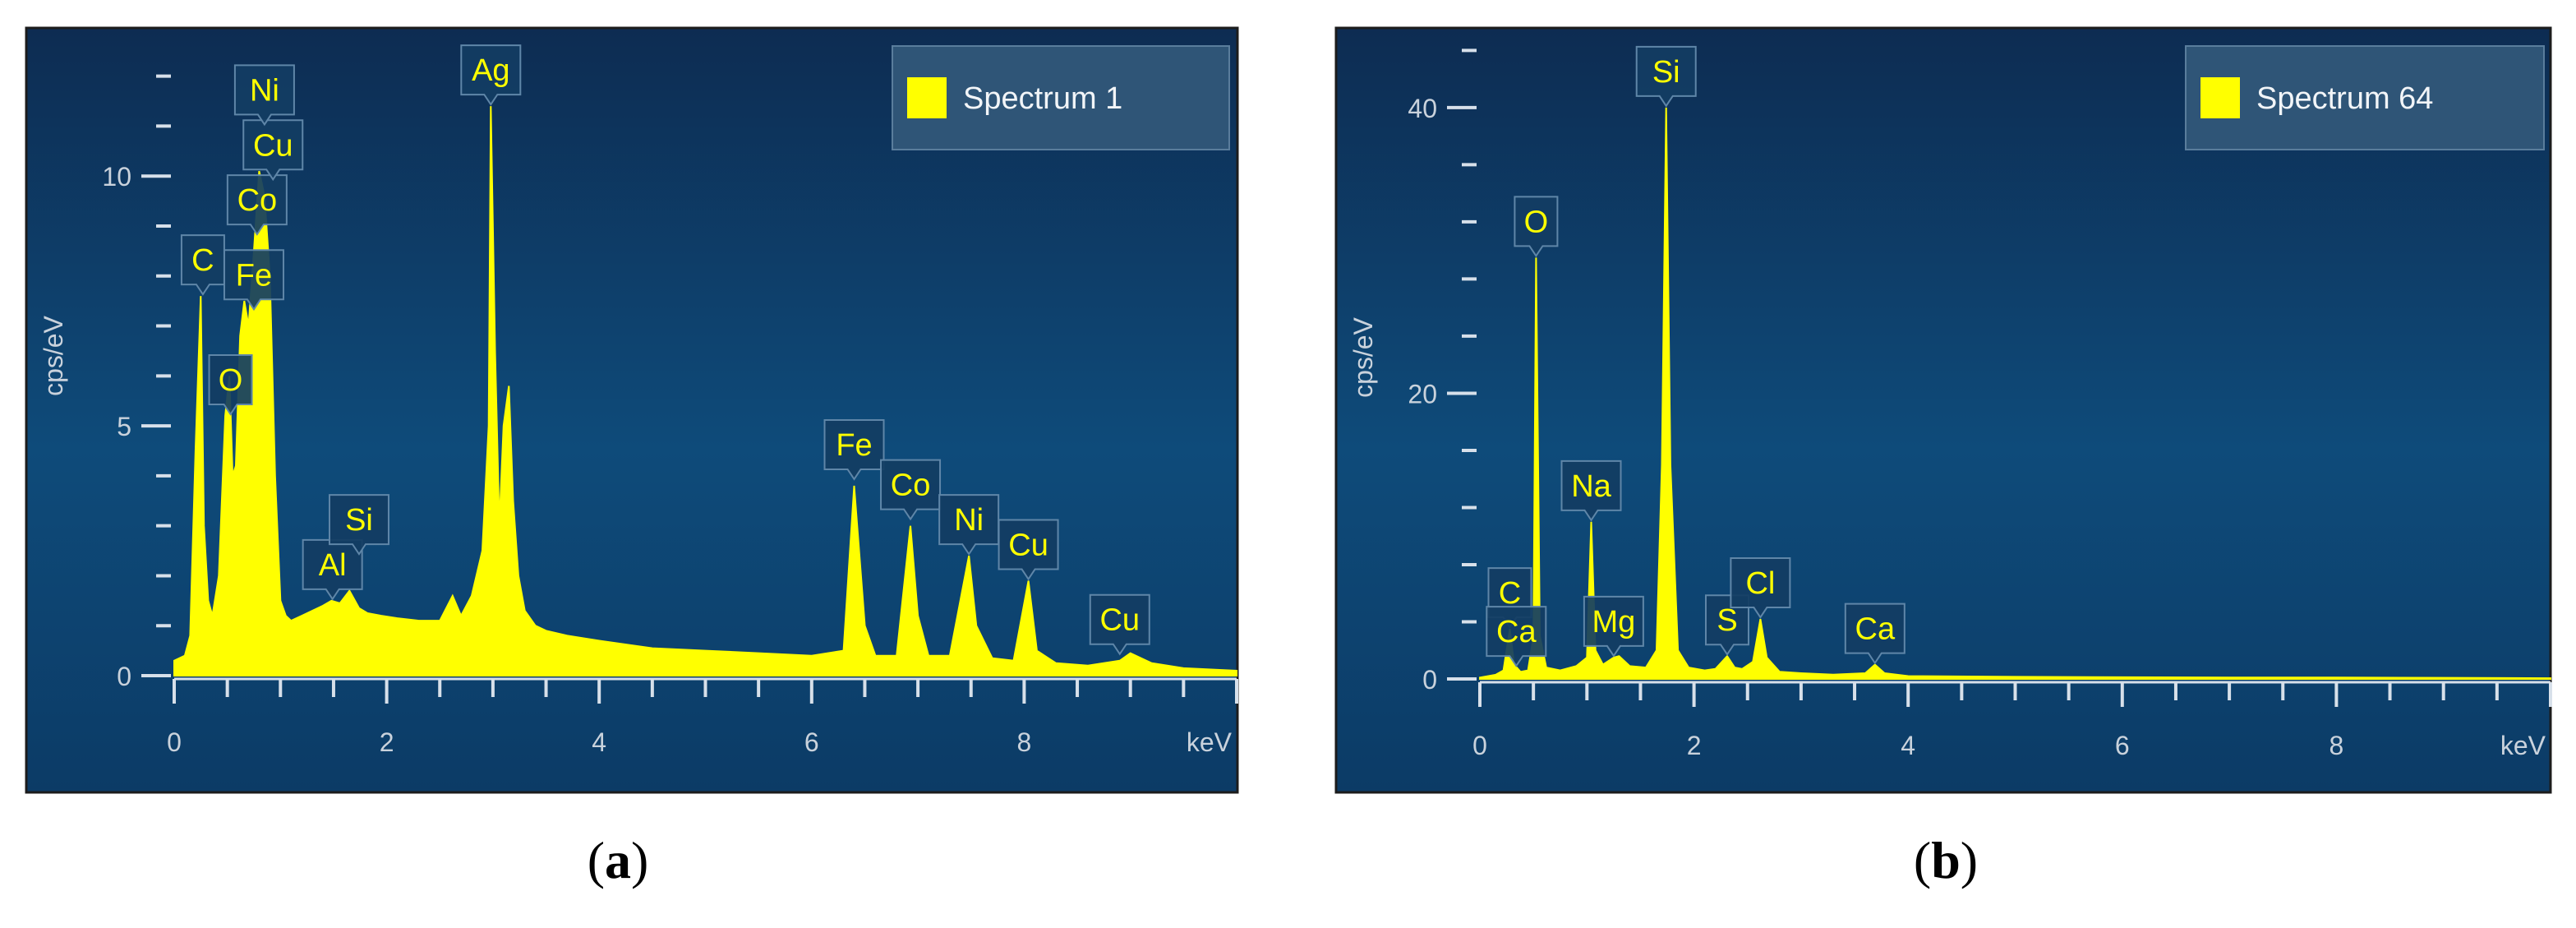 This screenshot has width=2576, height=928. I want to click on peak-label: Na, so click(1591, 490).